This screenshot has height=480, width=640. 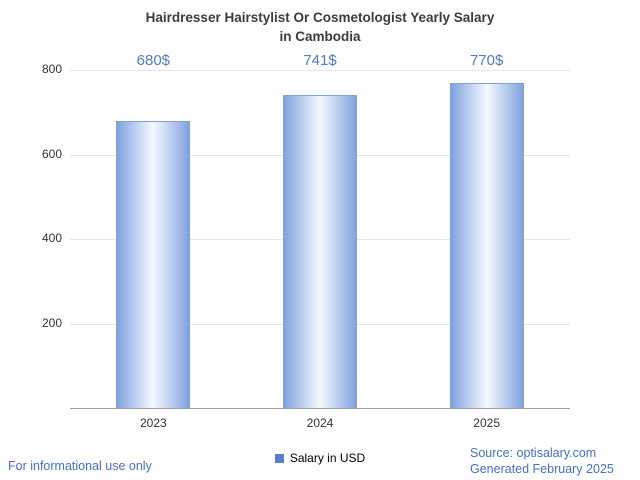 What do you see at coordinates (153, 60) in the screenshot?
I see `bar-value-label-2023: 680$` at bounding box center [153, 60].